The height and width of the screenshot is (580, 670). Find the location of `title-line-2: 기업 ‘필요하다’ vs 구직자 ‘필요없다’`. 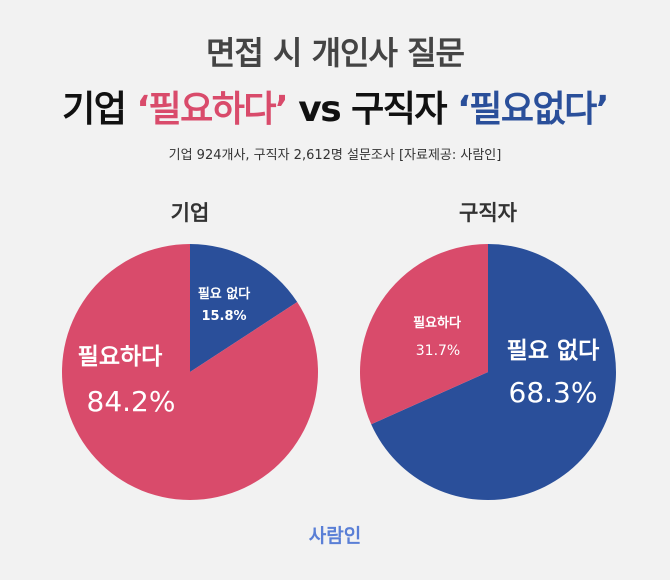

title-line-2: 기업 ‘필요하다’ vs 구직자 ‘필요없다’ is located at coordinates (335, 106).